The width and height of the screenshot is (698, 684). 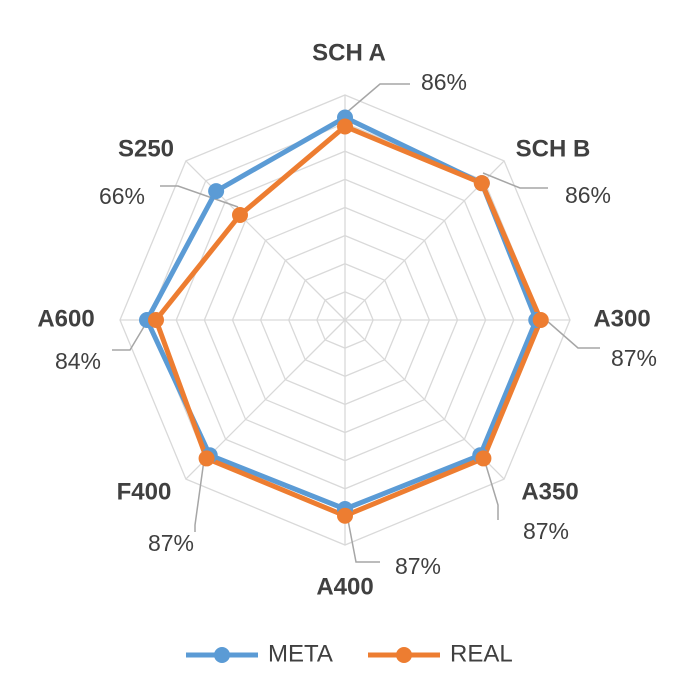 I want to click on category-label-a400: A400, so click(x=344, y=586).